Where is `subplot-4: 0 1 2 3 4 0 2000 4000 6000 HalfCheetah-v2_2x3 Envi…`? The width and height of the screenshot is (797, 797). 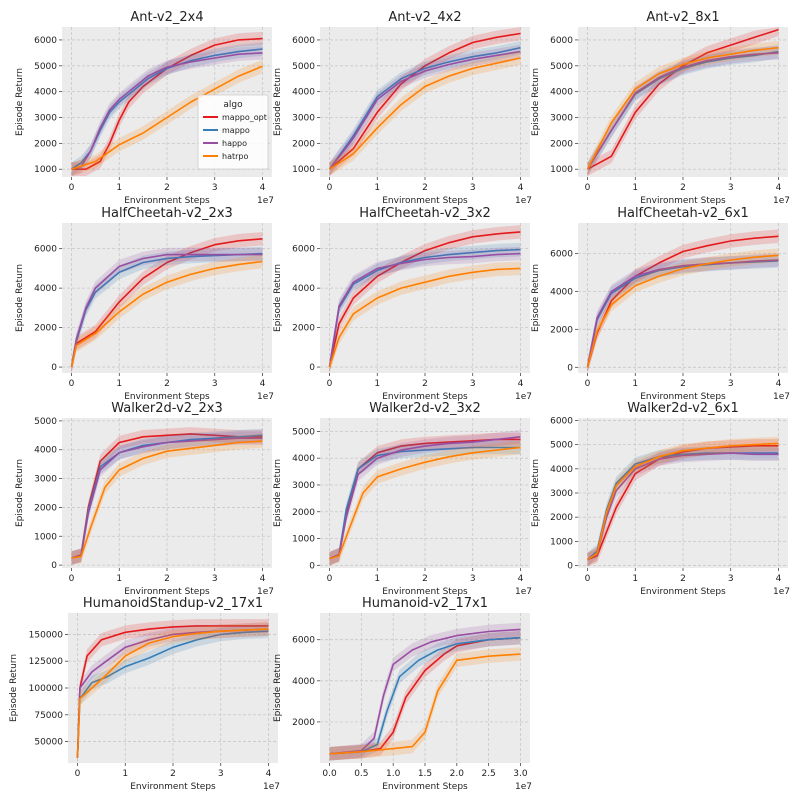 subplot-4: 0 1 2 3 4 0 2000 4000 6000 HalfCheetah-v2_2x3 Envi… is located at coordinates (144, 304).